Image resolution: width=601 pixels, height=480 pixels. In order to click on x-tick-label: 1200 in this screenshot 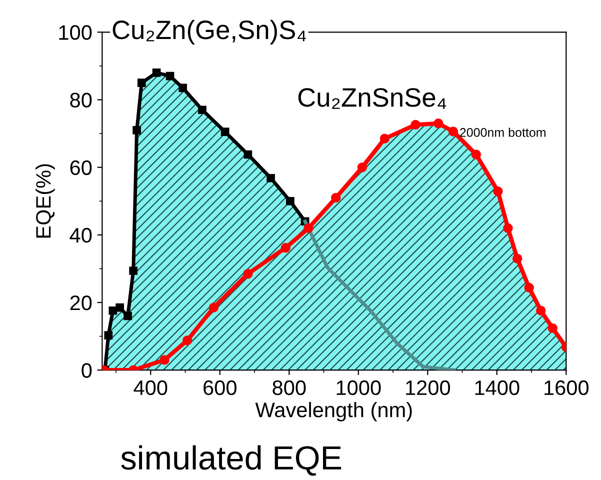, I will do `click(428, 388)`.